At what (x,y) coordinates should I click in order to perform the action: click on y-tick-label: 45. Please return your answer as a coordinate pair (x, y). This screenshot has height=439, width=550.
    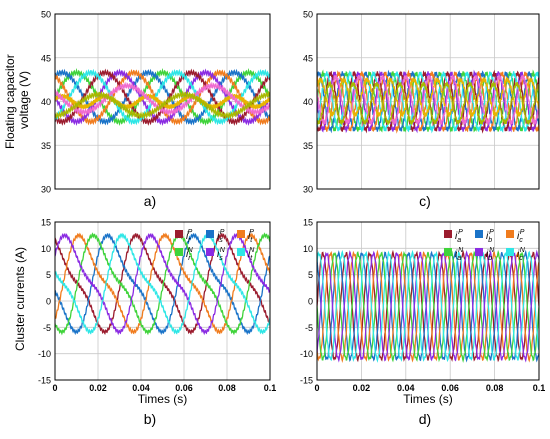
    Looking at the image, I should click on (46, 58).